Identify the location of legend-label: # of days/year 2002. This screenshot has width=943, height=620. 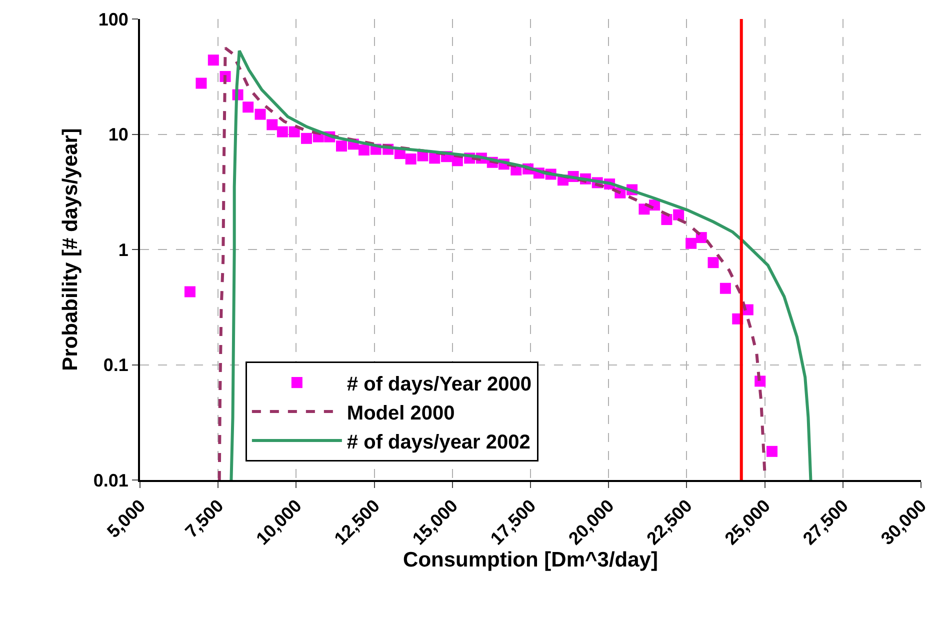
(438, 442).